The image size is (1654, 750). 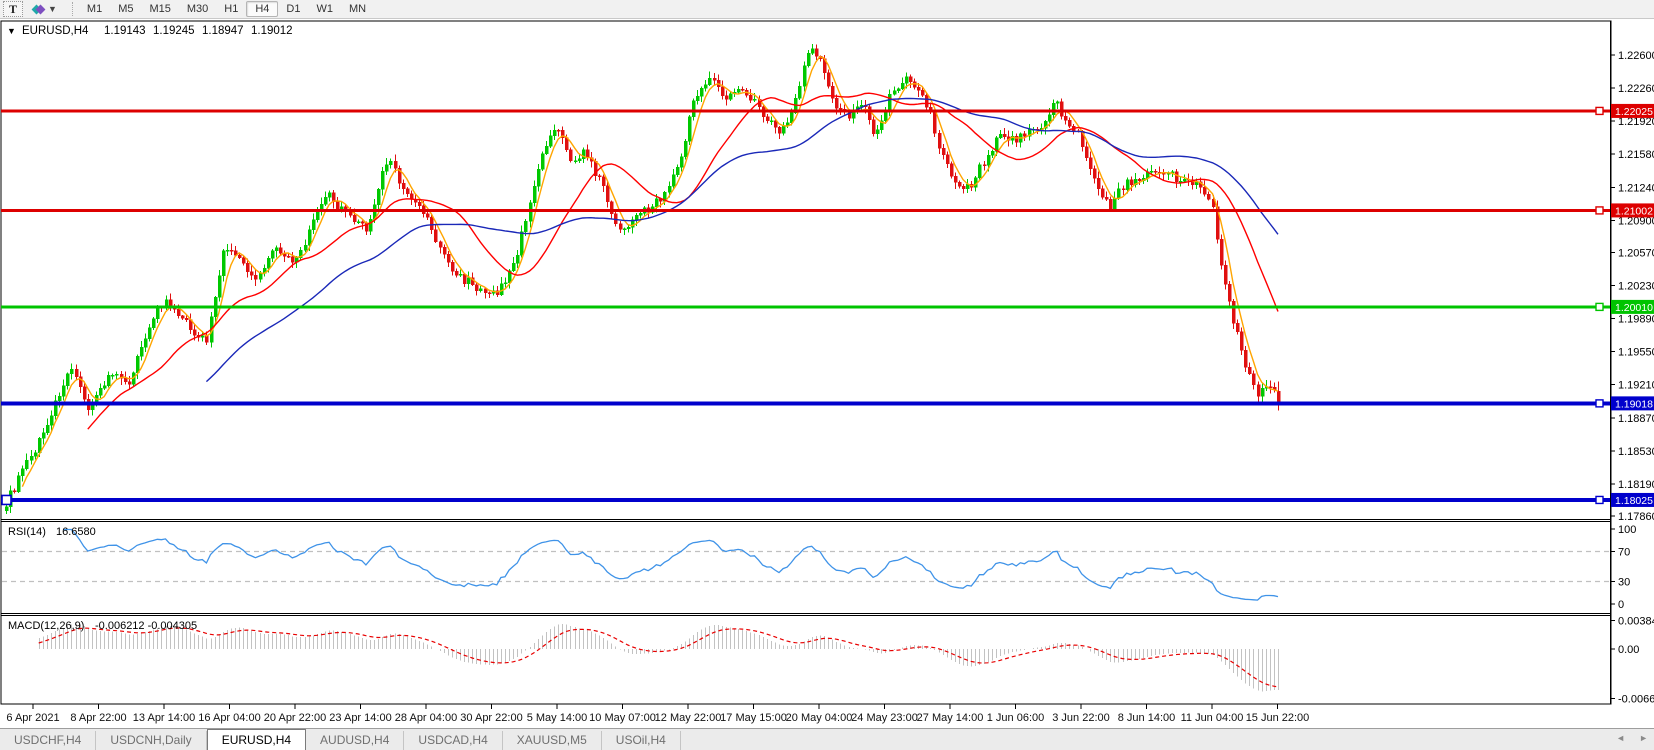 I want to click on chart-symbol: EURUSD,H4, so click(x=55, y=31).